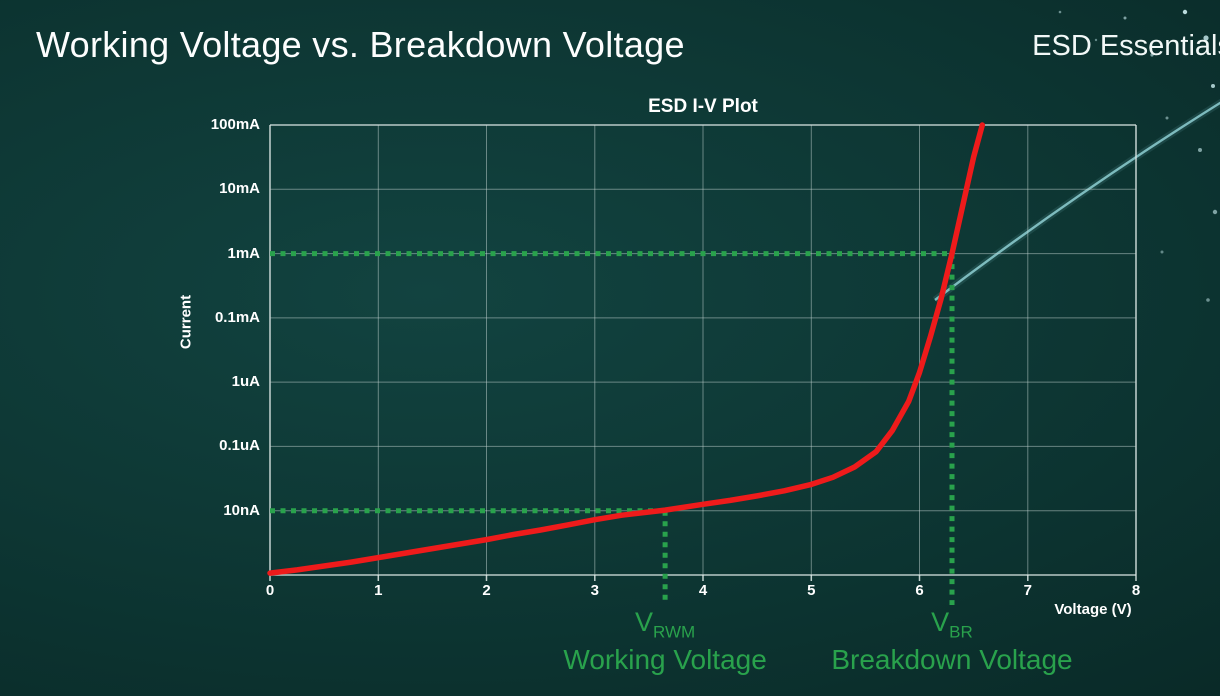 Image resolution: width=1220 pixels, height=696 pixels. What do you see at coordinates (952, 659) in the screenshot?
I see `annotation-breakdown-caption: Breakdown Voltage` at bounding box center [952, 659].